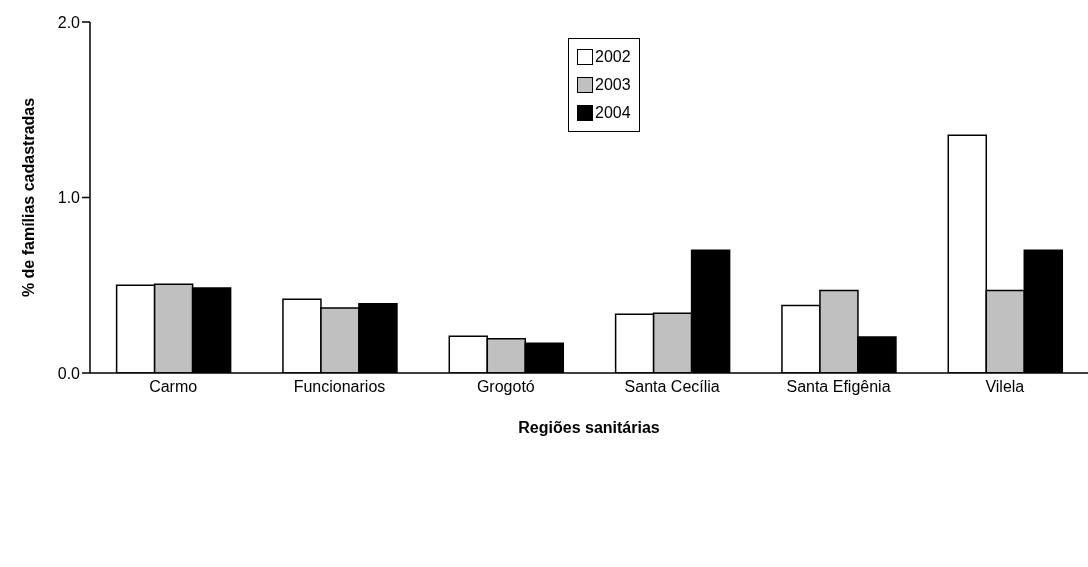 The width and height of the screenshot is (1088, 567). I want to click on y-axis-title: % de famílias cadastradas, so click(28, 197).